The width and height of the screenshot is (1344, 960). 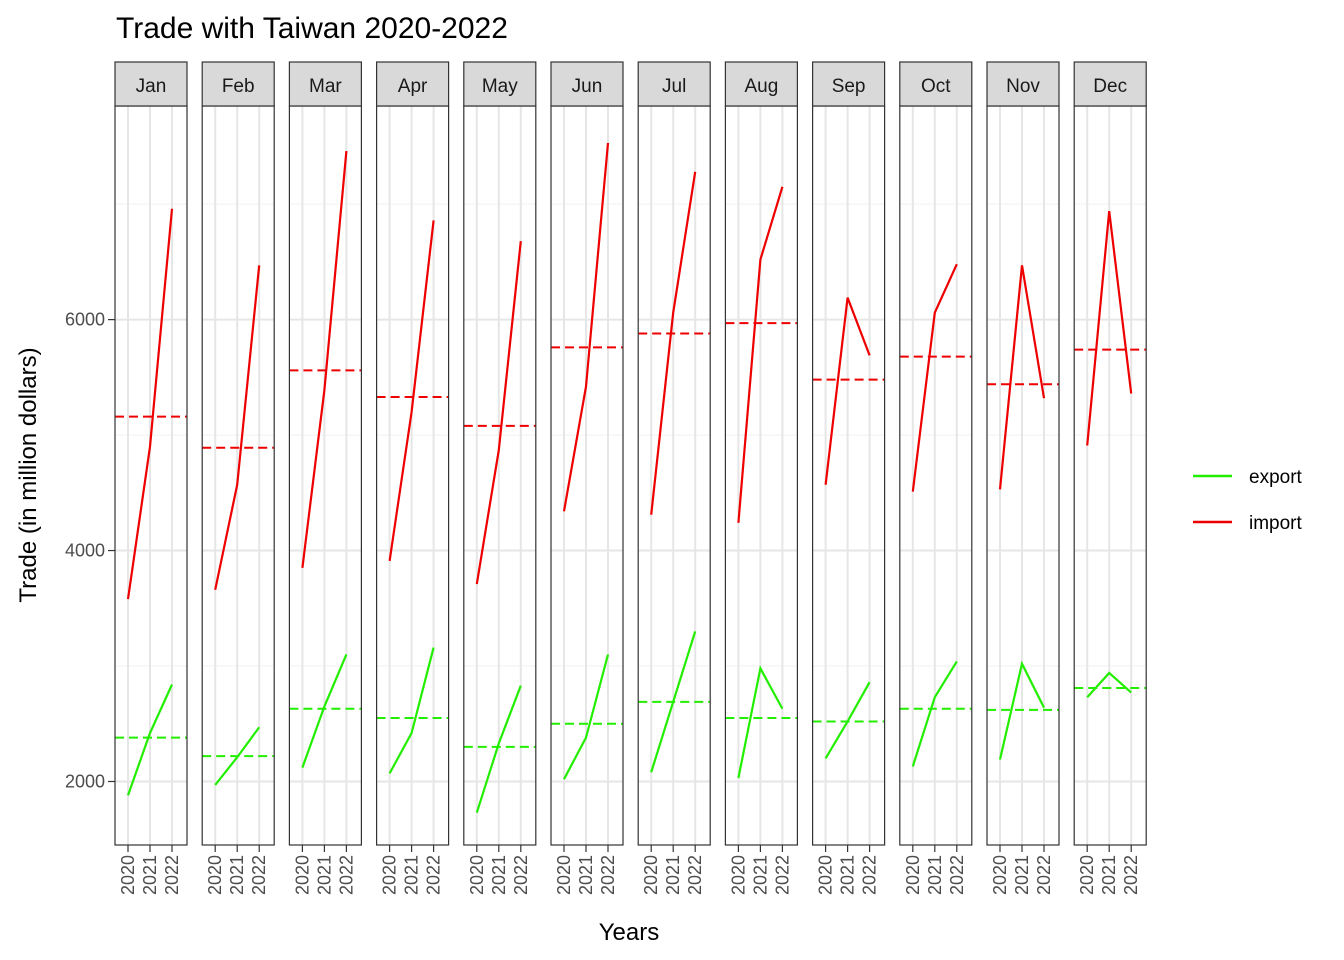 I want to click on facet-panel-dec: Dec 2020 2021 2022, so click(x=1110, y=478).